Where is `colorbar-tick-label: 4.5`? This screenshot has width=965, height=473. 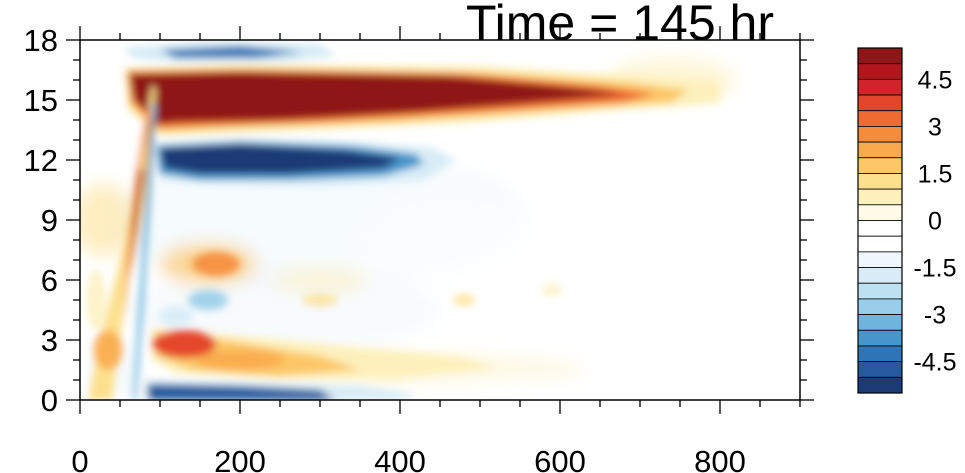
colorbar-tick-label: 4.5 is located at coordinates (935, 80).